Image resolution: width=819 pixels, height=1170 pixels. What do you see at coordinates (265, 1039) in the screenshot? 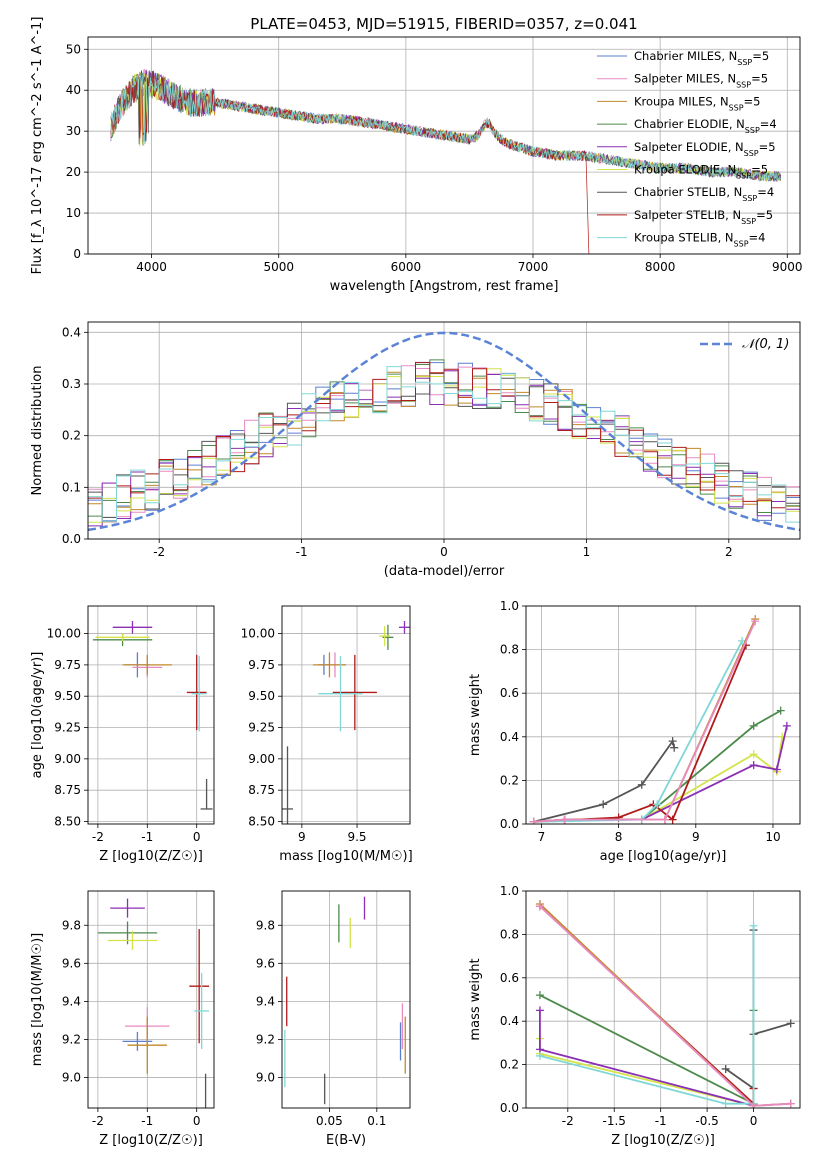
I see `tick-label-y: 9.2` at bounding box center [265, 1039].